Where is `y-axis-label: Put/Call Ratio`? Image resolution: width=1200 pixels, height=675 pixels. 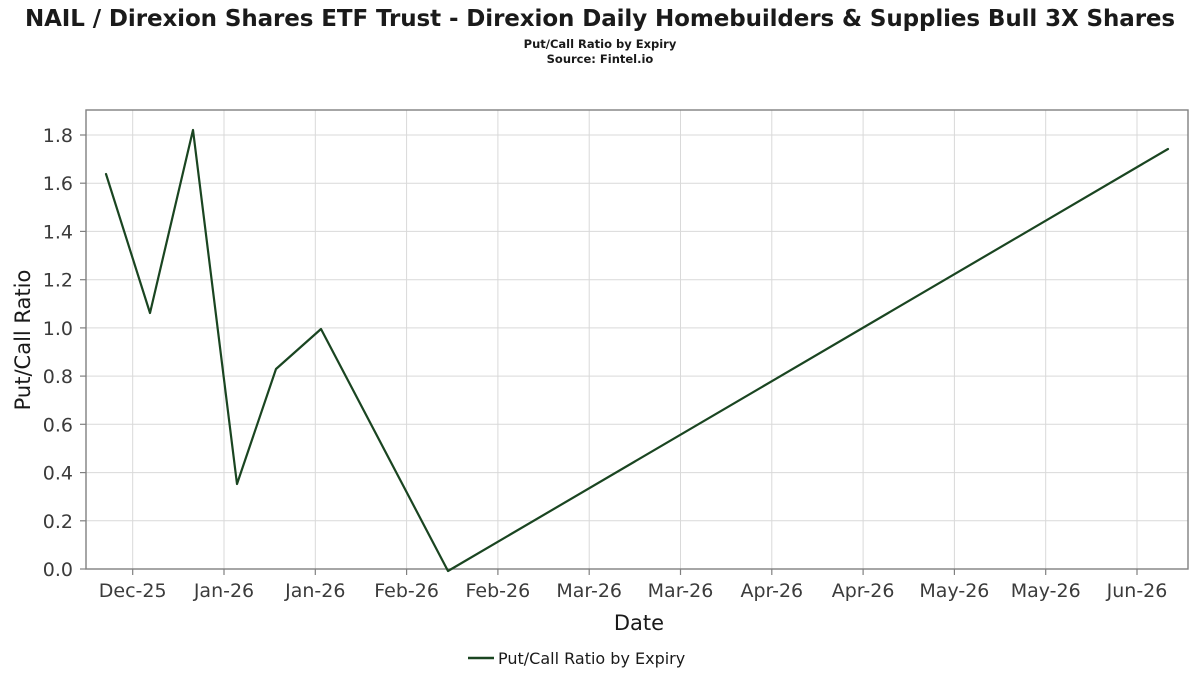
y-axis-label: Put/Call Ratio is located at coordinates (23, 340).